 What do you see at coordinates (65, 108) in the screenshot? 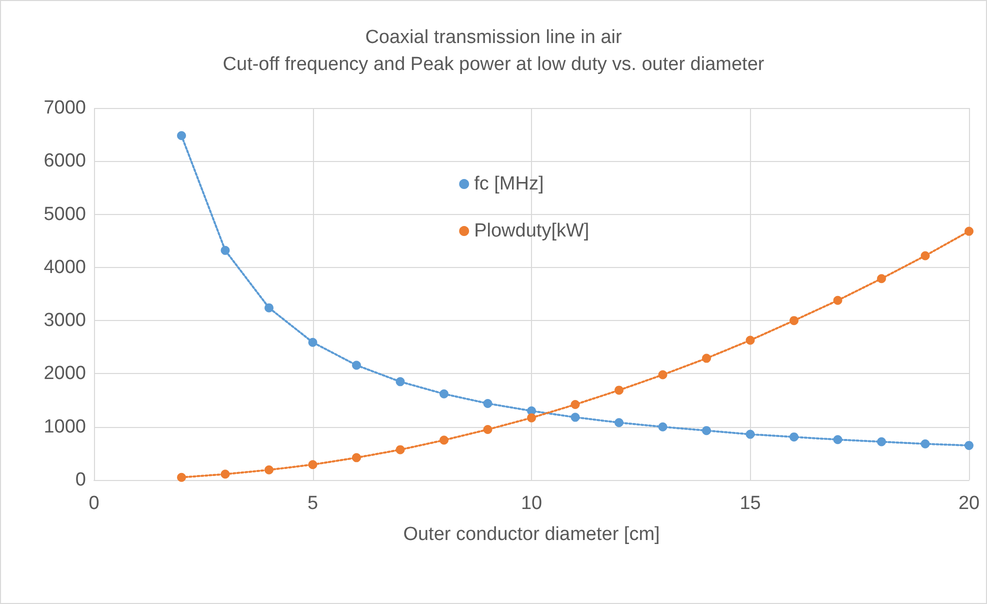
I see `y-tick-label: 7000` at bounding box center [65, 108].